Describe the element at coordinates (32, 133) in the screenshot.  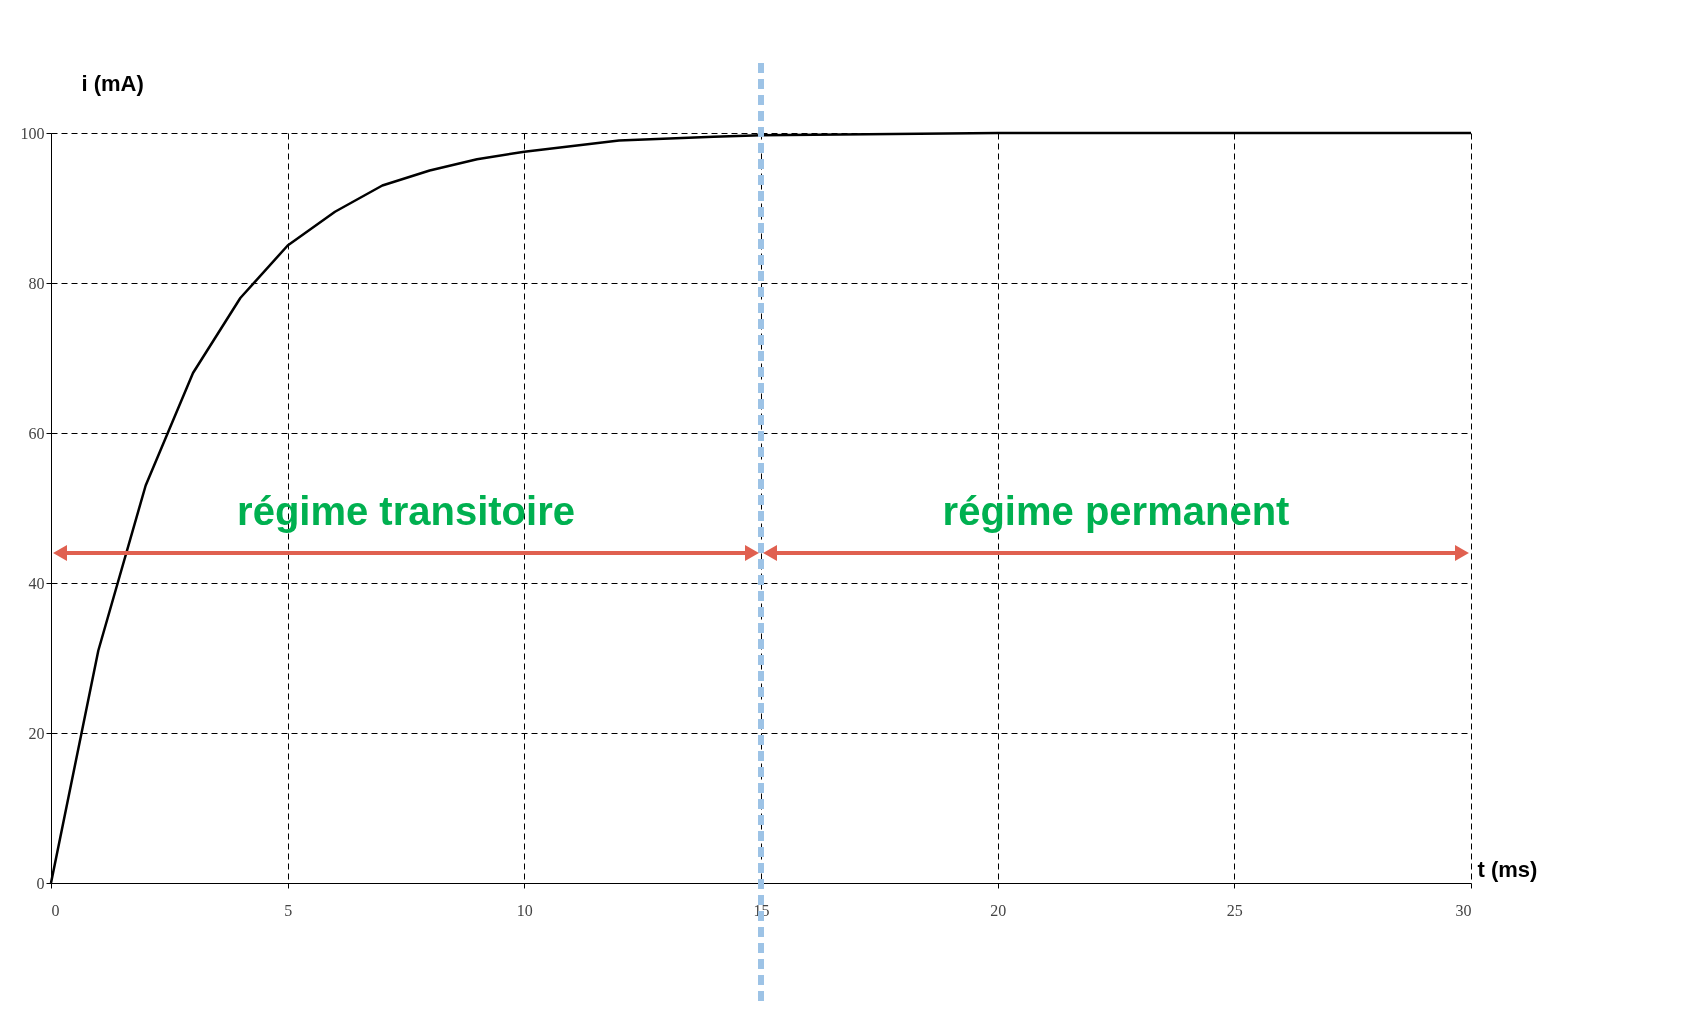
I see `y-tick-label: 100` at that location.